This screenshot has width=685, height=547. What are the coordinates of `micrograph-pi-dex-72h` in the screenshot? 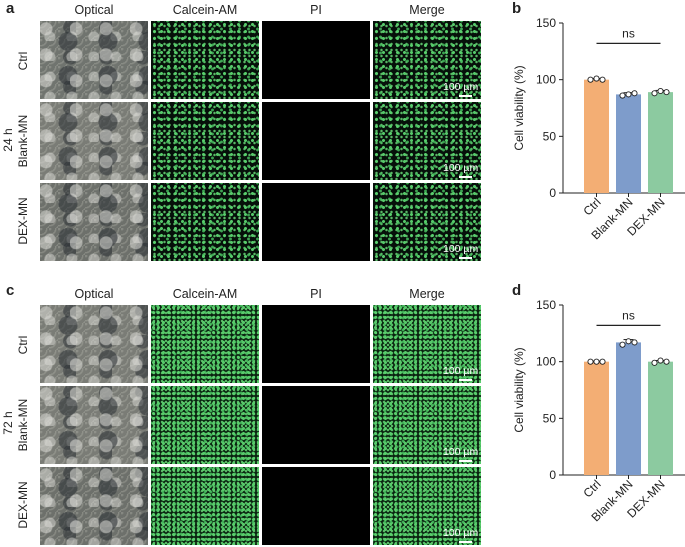 It's located at (316, 506).